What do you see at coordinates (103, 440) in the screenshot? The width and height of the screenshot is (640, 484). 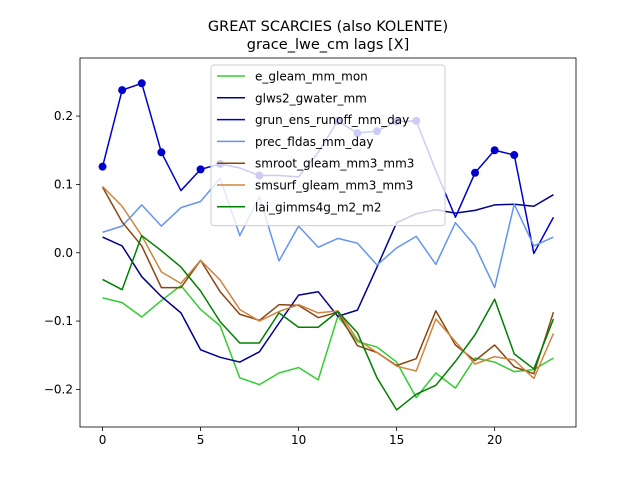 I see `x-tick-label: 0` at bounding box center [103, 440].